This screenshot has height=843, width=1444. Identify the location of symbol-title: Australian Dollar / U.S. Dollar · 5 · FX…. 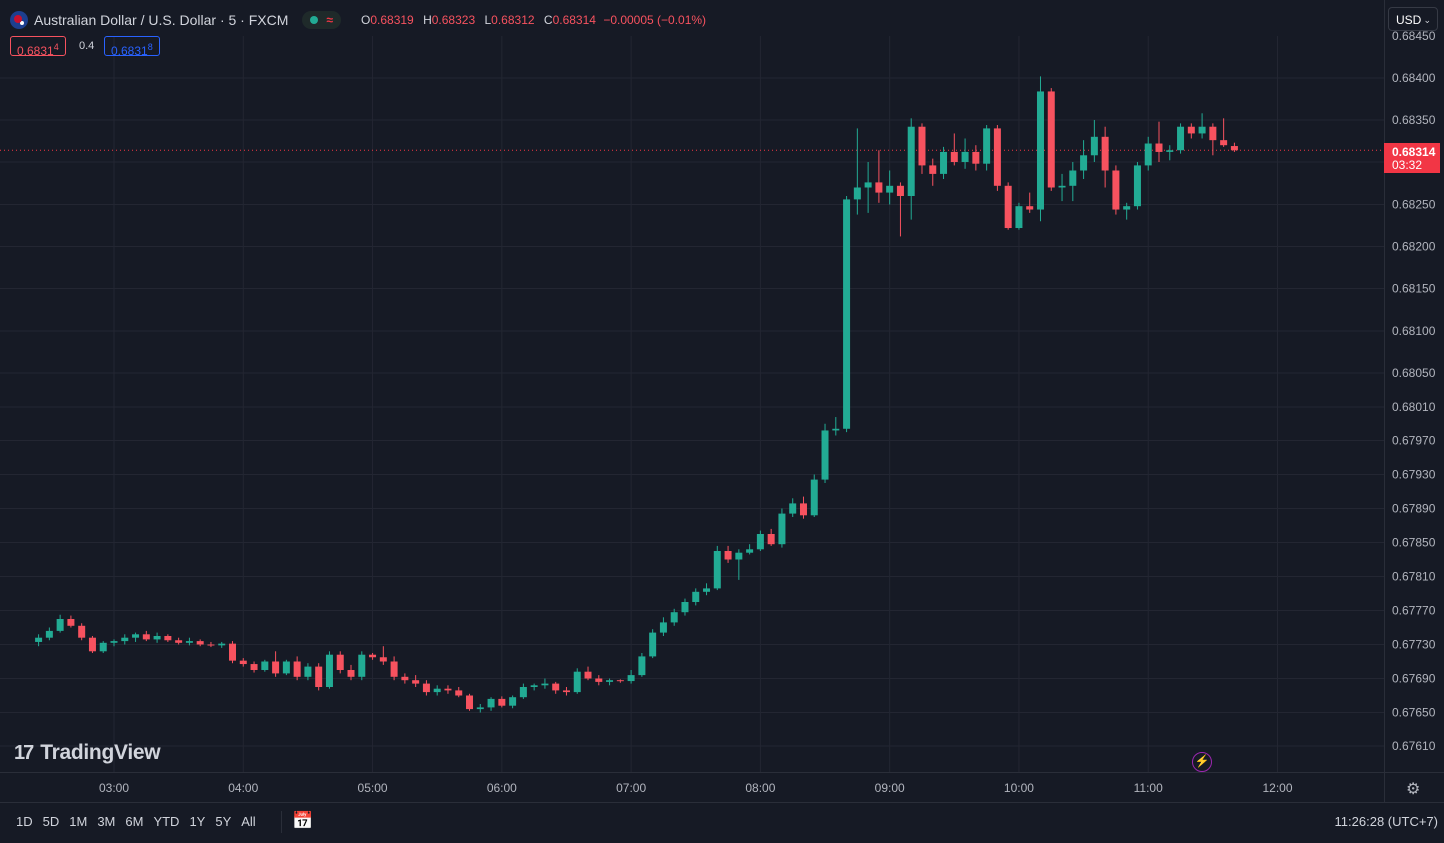
(161, 20).